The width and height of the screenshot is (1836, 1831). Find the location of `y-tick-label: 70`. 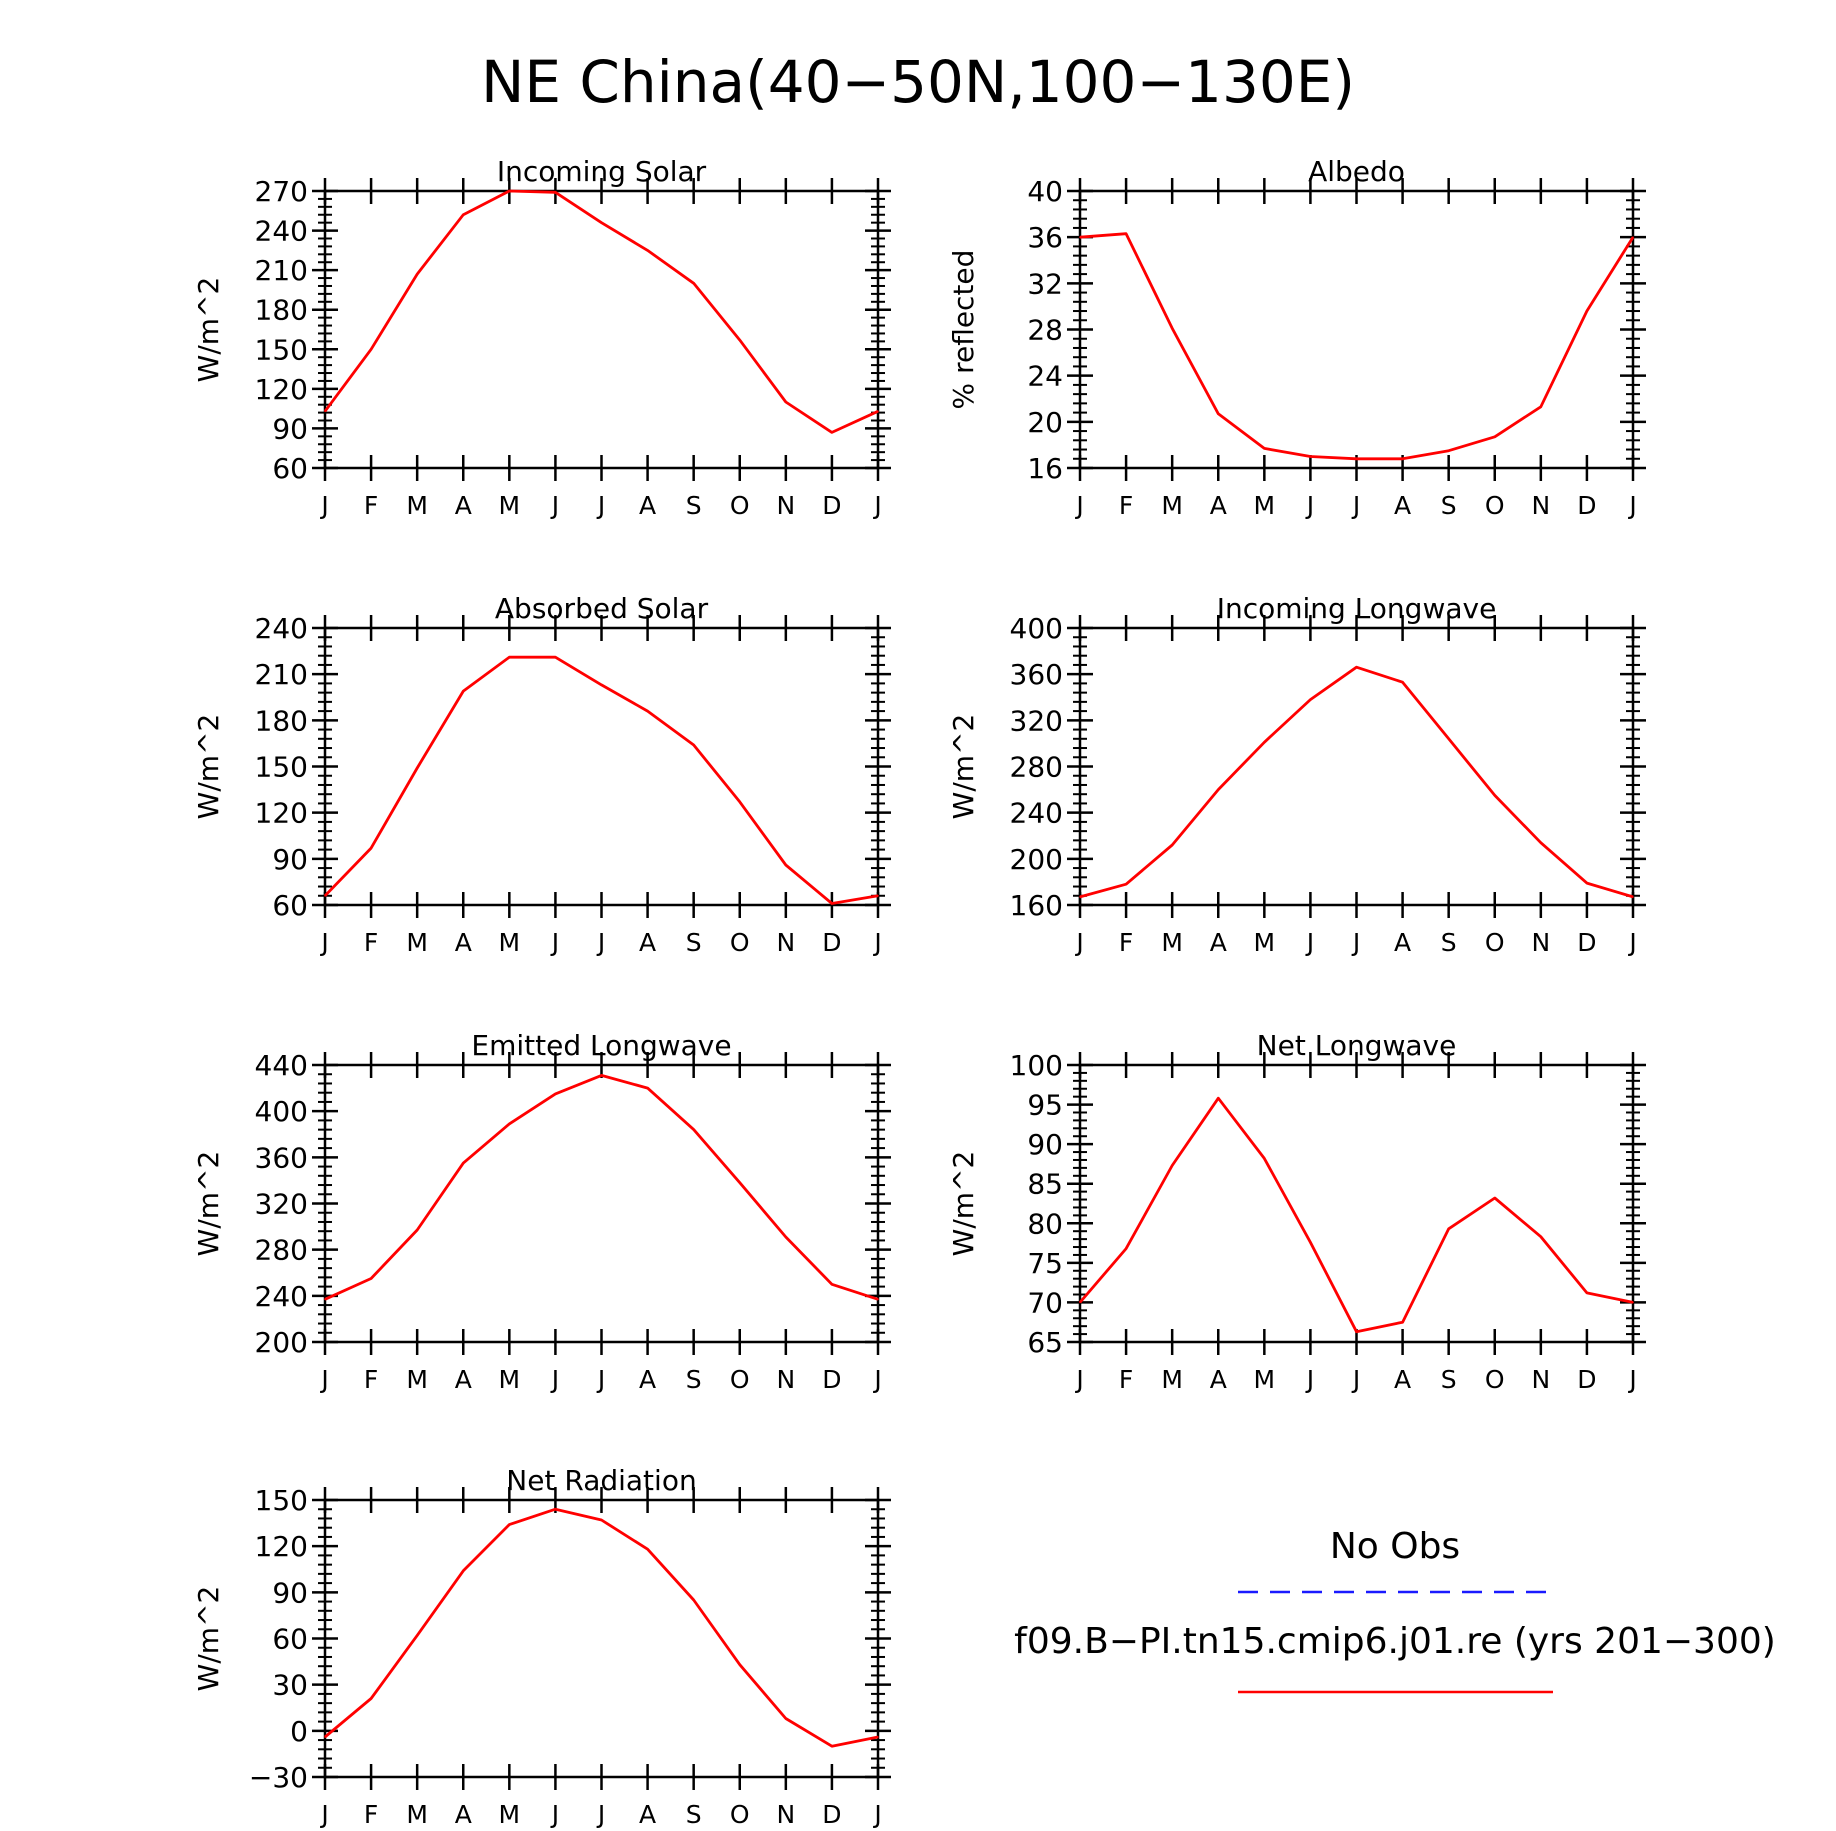

y-tick-label: 70 is located at coordinates (1045, 1302).